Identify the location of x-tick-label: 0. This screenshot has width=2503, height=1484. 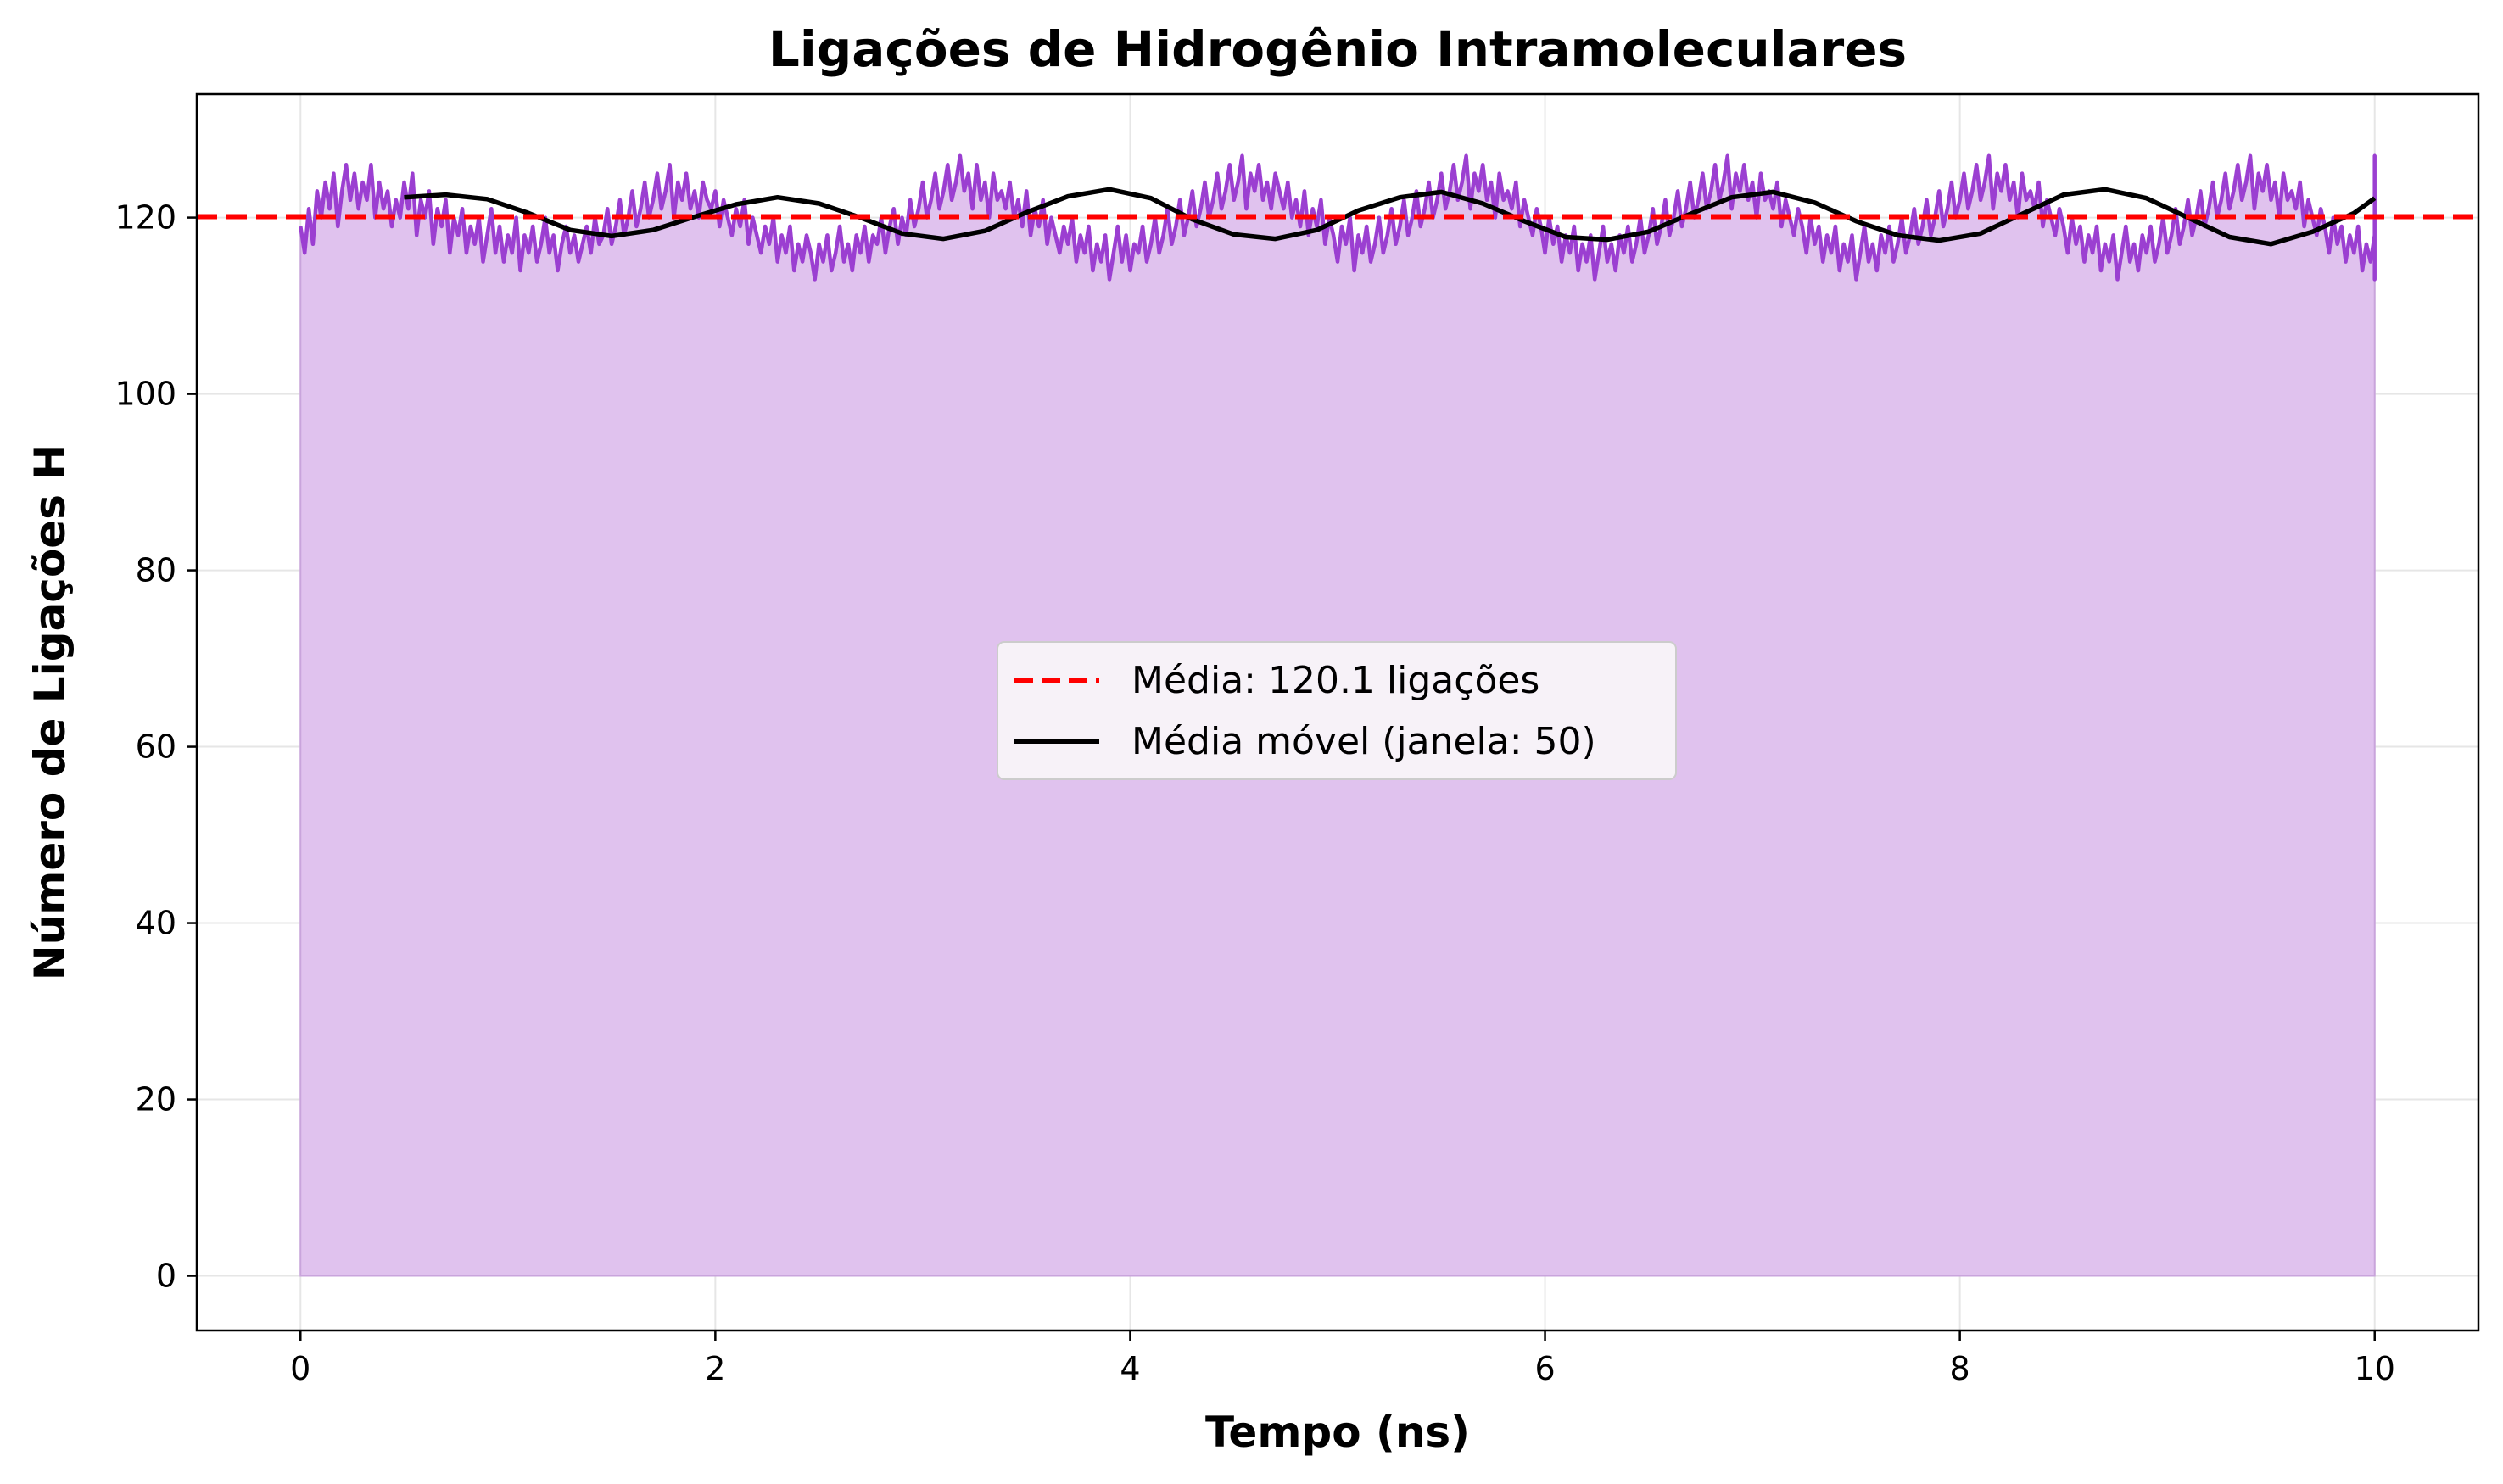
(300, 1368).